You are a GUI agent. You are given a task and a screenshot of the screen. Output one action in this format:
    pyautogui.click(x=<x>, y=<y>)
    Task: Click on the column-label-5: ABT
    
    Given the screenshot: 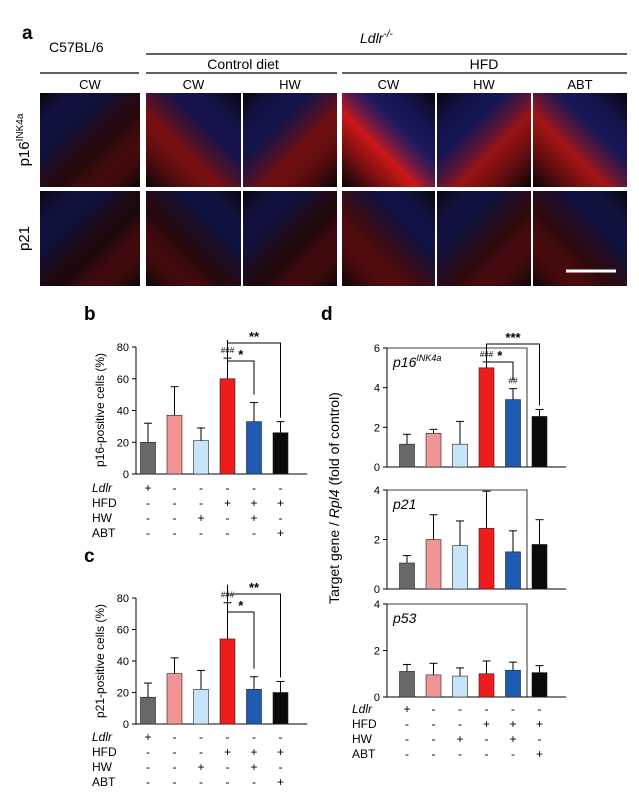 What is the action you would take?
    pyautogui.click(x=579, y=84)
    